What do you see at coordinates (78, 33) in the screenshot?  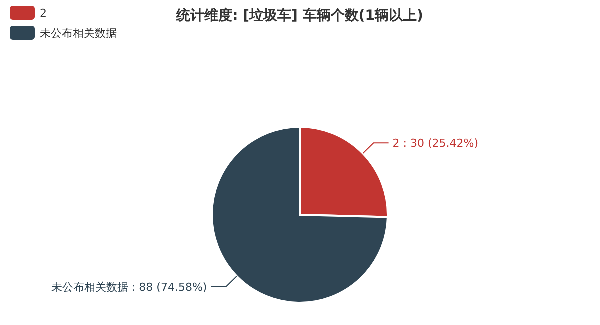 I see `legend-label: 未公布相关数据` at bounding box center [78, 33].